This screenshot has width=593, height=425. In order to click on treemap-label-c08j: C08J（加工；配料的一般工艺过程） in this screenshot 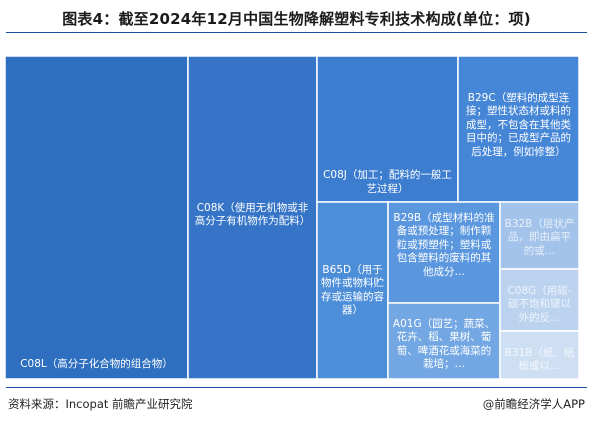, I will do `click(387, 182)`.